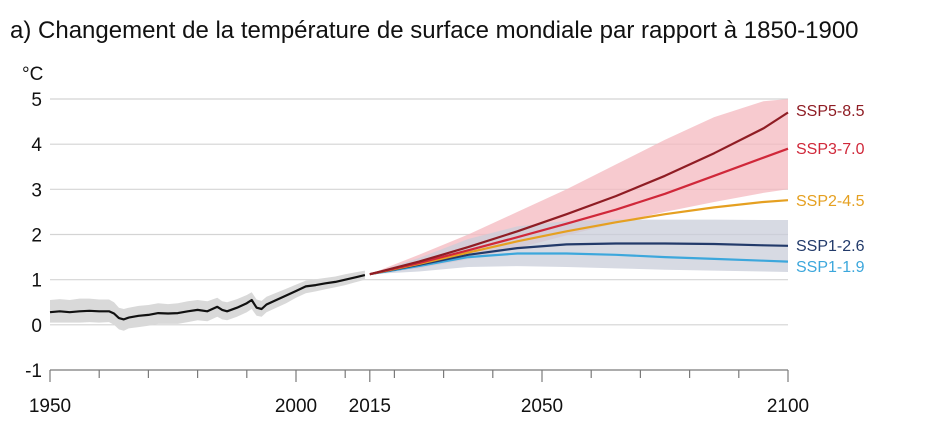 Image resolution: width=940 pixels, height=424 pixels. What do you see at coordinates (830, 189) in the screenshot?
I see `series-labels: SSP5-8.5 SSP3-7.0 SSP2-4.5 SSP1-2.6 SSP1-1.9` at bounding box center [830, 189].